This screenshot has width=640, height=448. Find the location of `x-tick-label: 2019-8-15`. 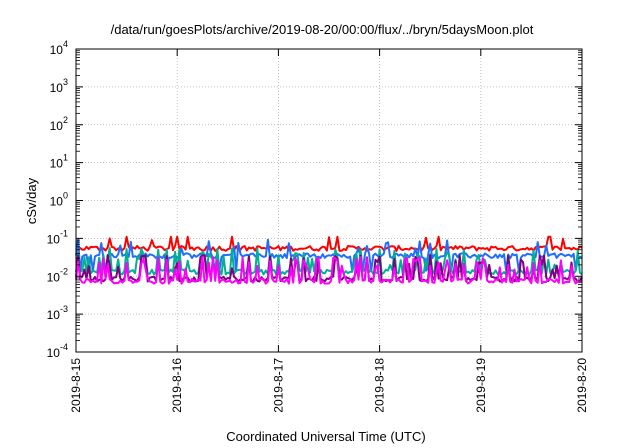

x-tick-label: 2019-8-15 is located at coordinates (76, 385).